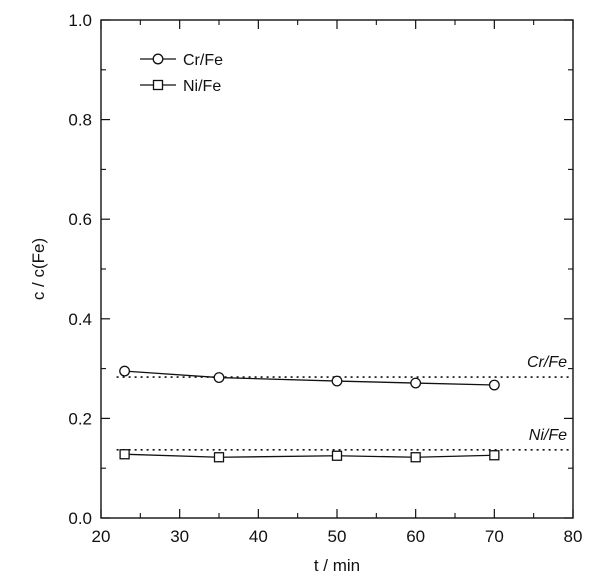  What do you see at coordinates (337, 536) in the screenshot?
I see `x-tick-label: 50` at bounding box center [337, 536].